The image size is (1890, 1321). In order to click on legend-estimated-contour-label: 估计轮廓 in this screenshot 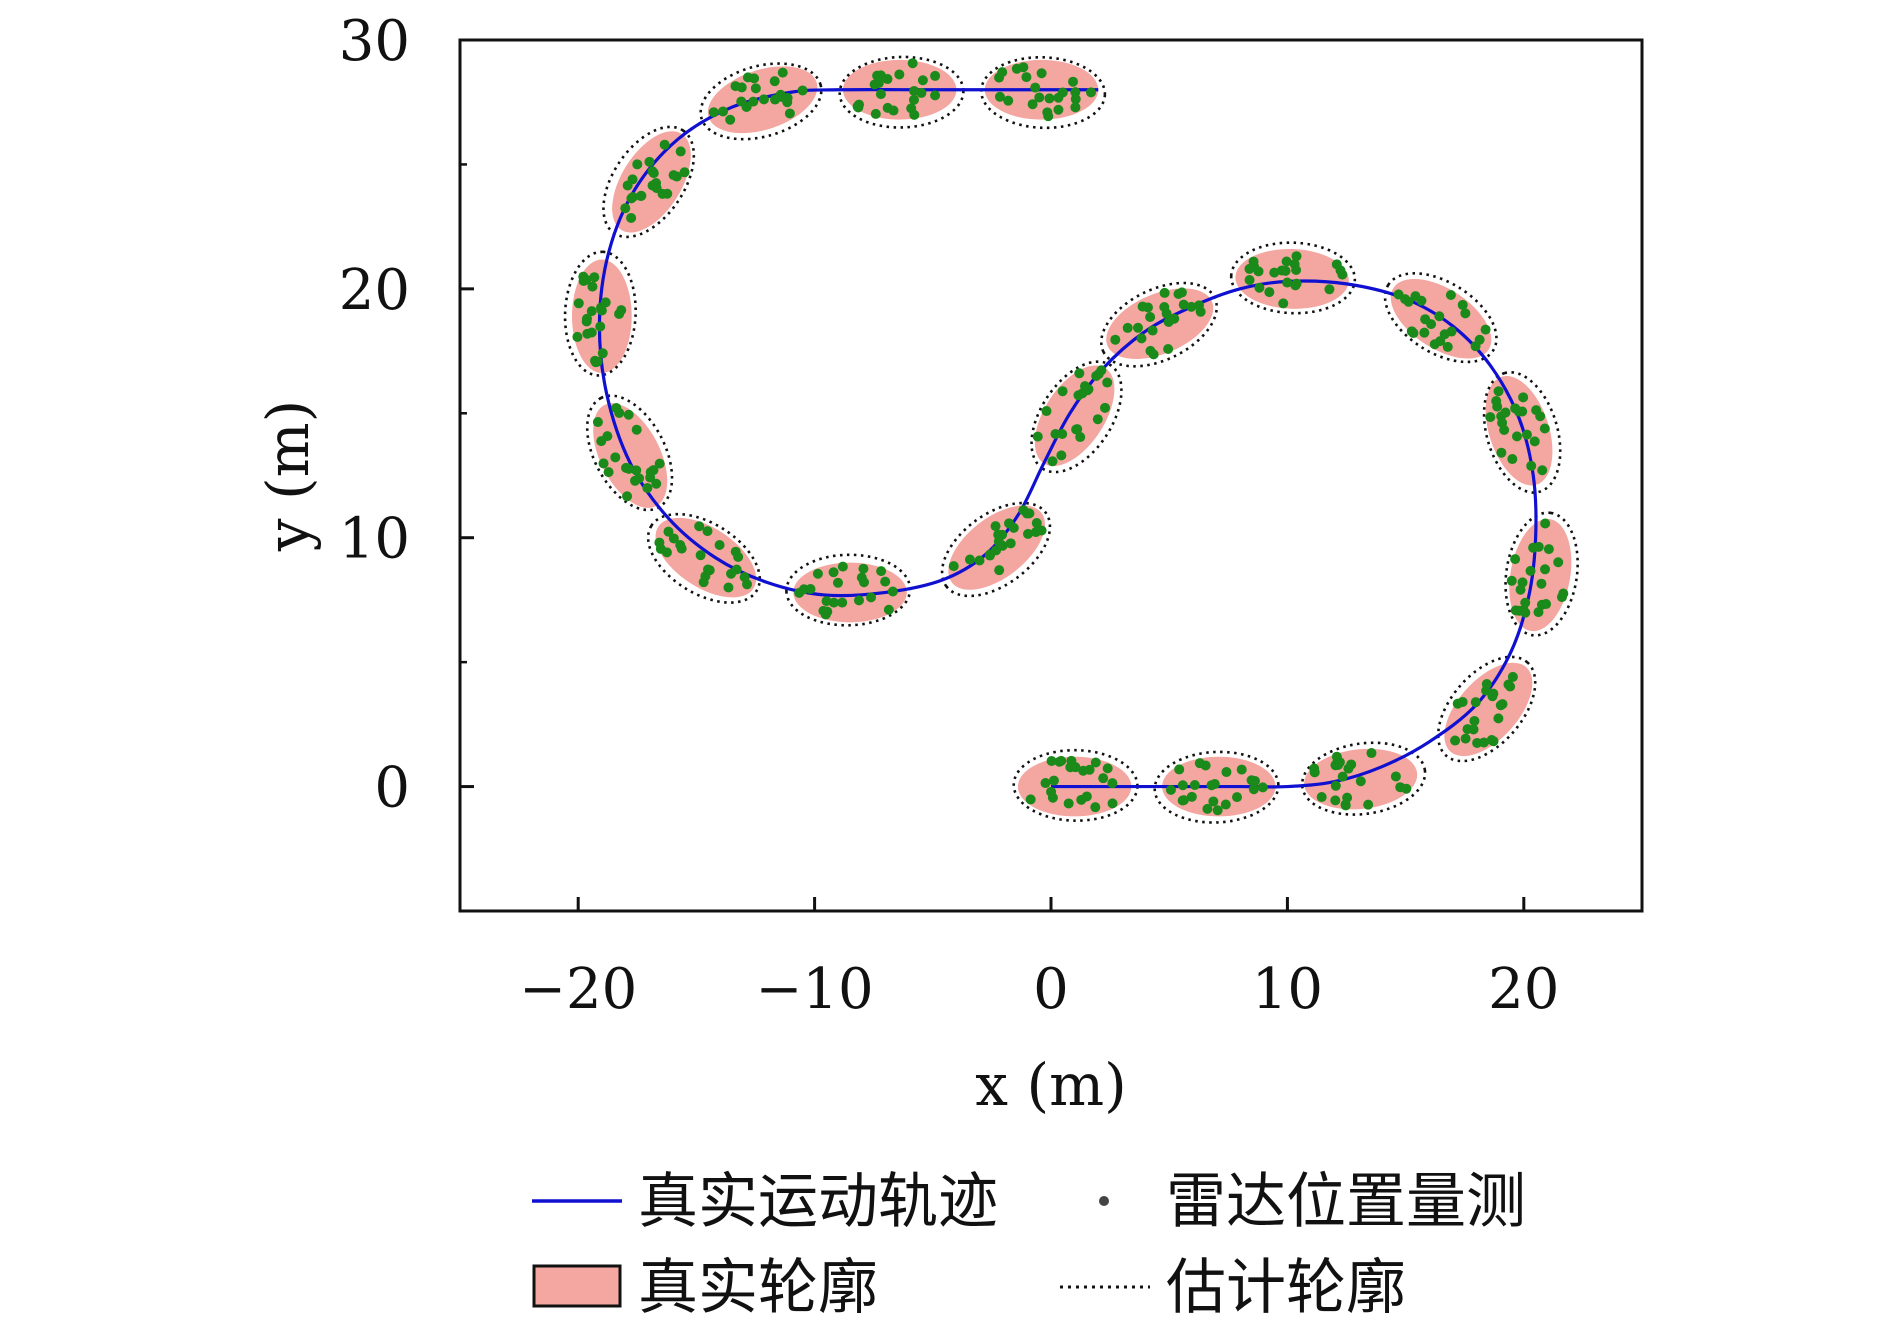, I will do `click(1286, 1287)`.